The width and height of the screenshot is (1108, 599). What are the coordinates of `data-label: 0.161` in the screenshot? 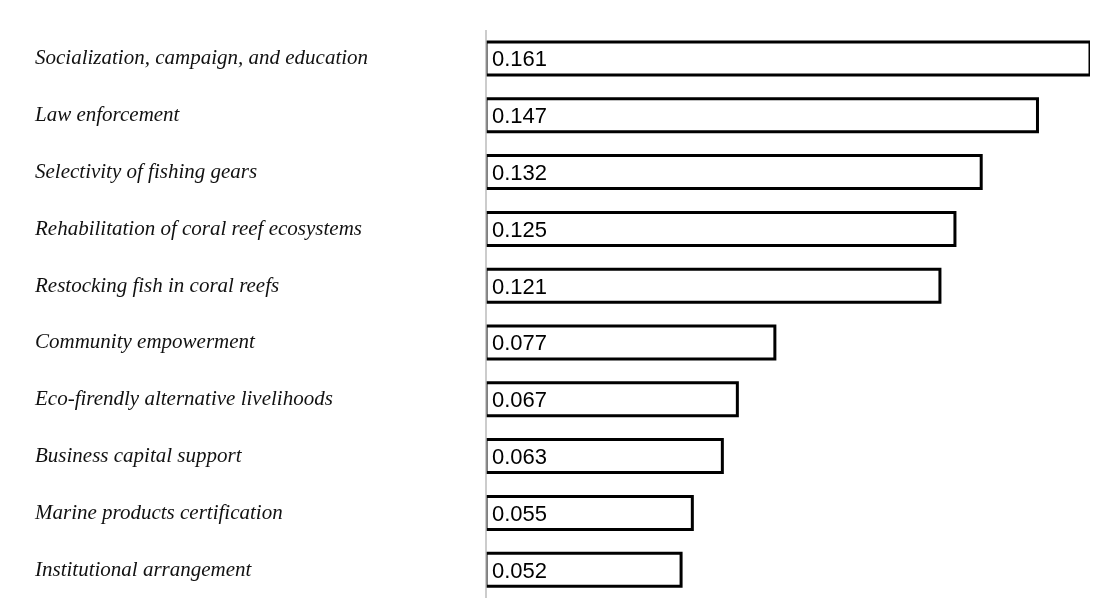 It's located at (520, 59).